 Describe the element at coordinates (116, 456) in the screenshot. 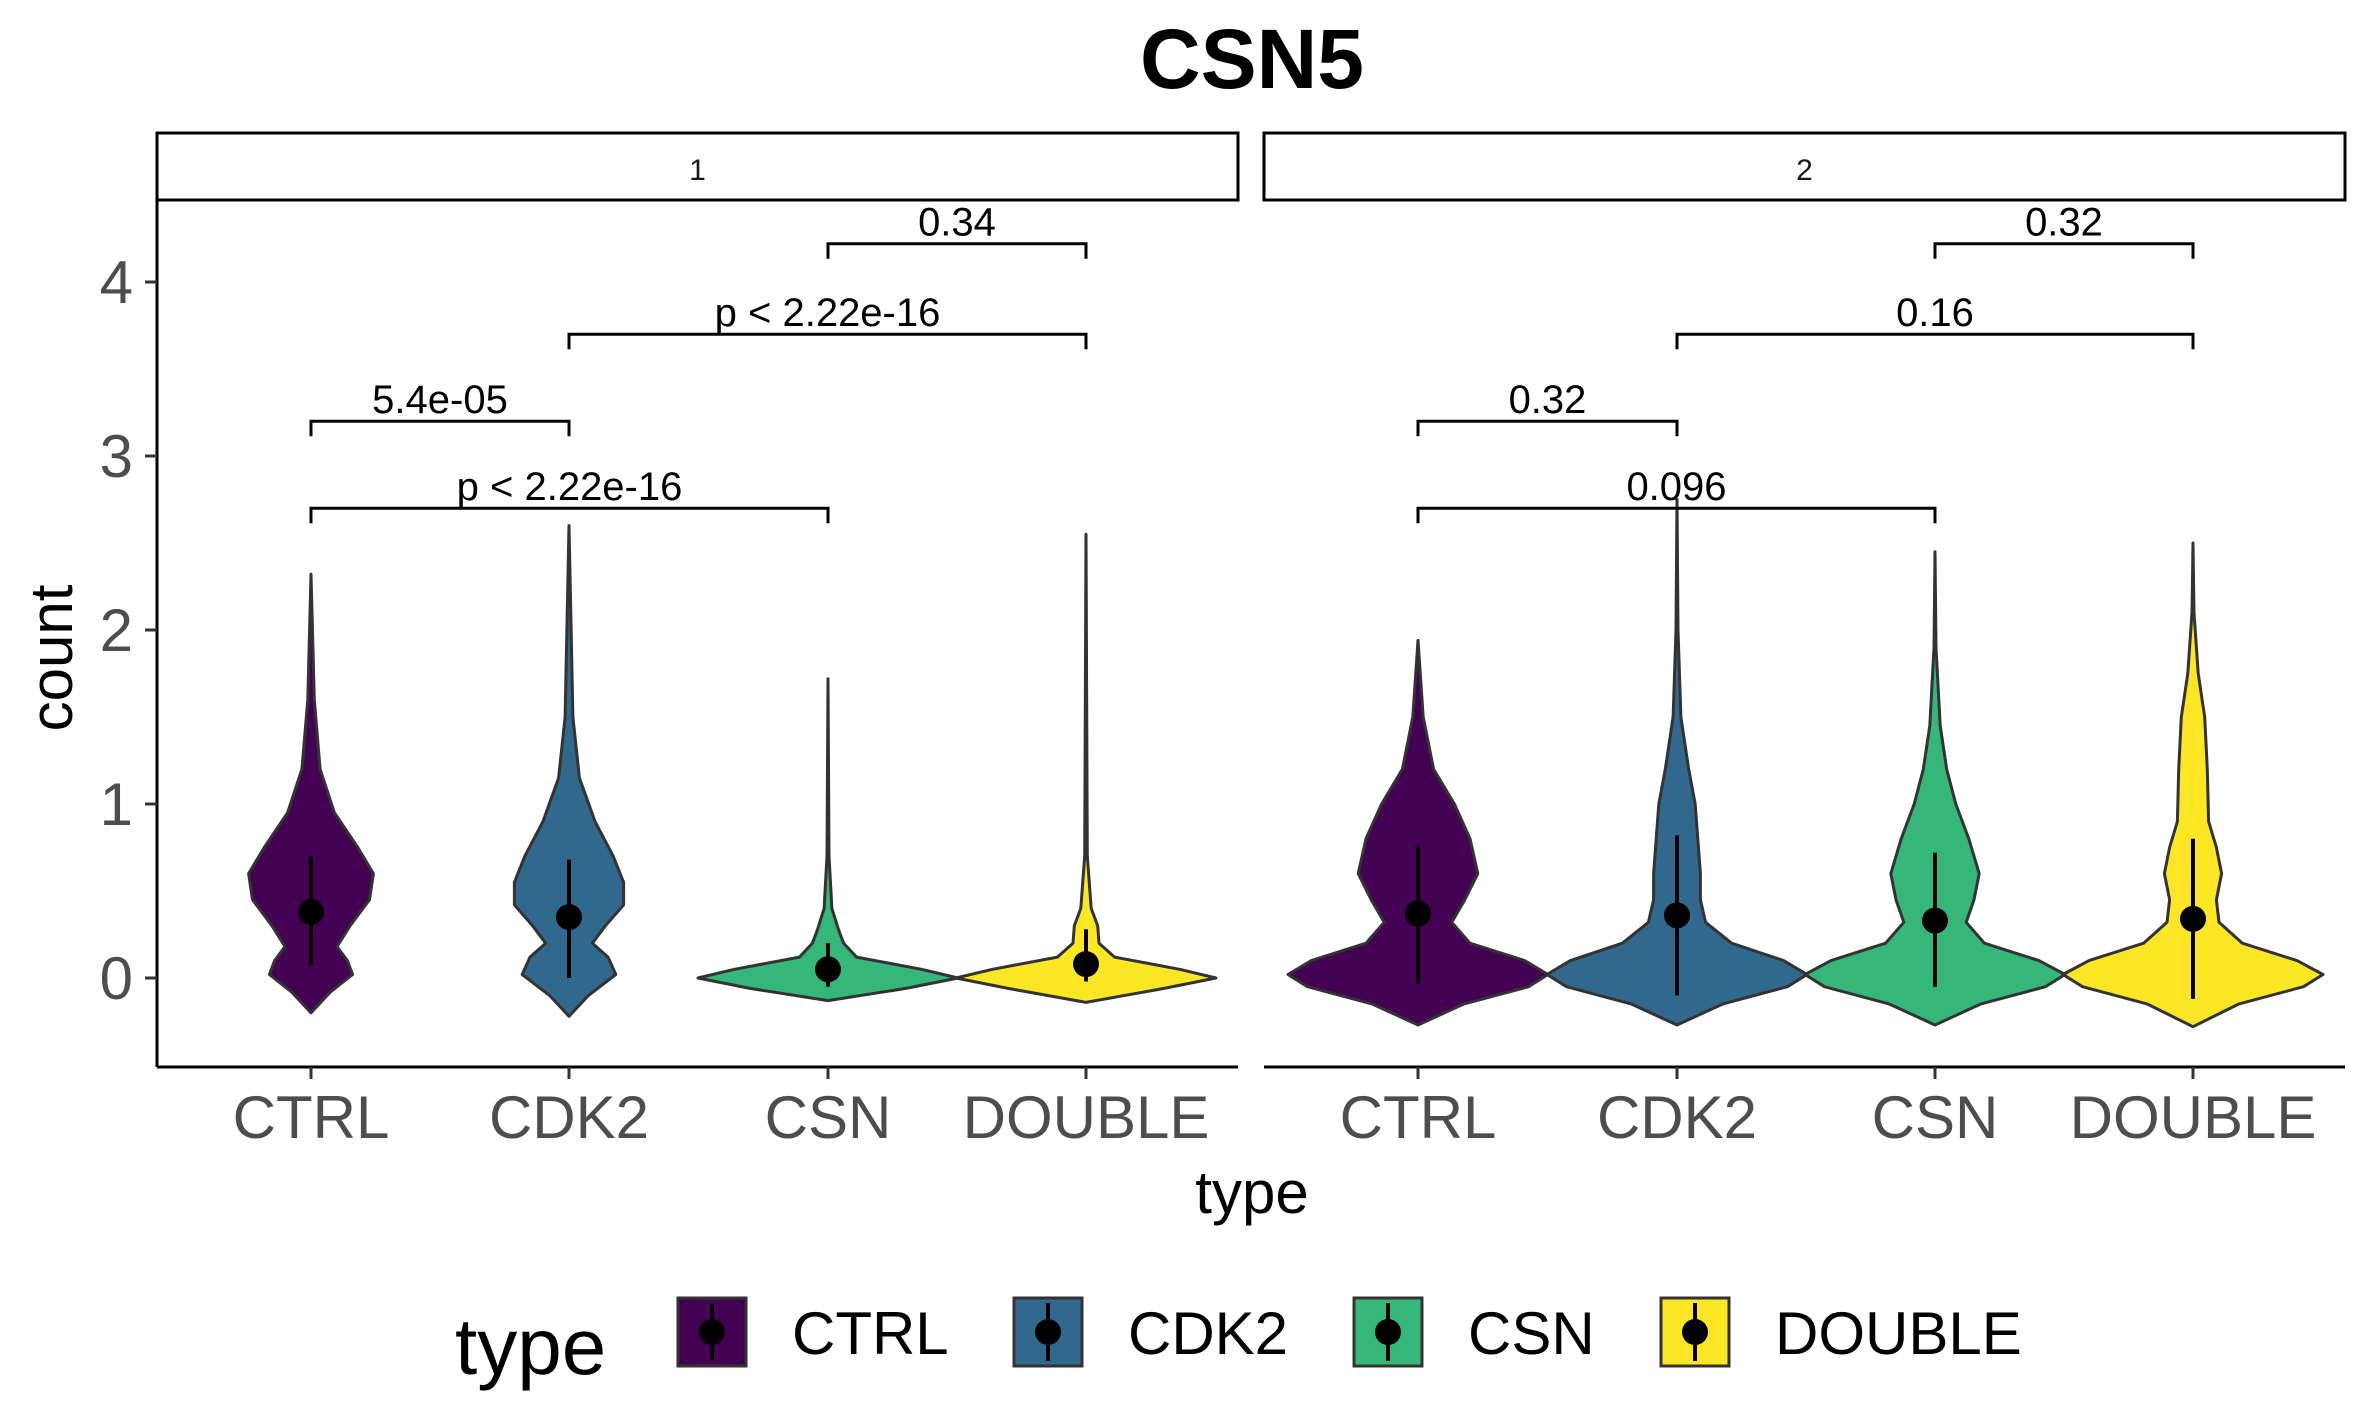

I see `y-tick-label: 3` at that location.